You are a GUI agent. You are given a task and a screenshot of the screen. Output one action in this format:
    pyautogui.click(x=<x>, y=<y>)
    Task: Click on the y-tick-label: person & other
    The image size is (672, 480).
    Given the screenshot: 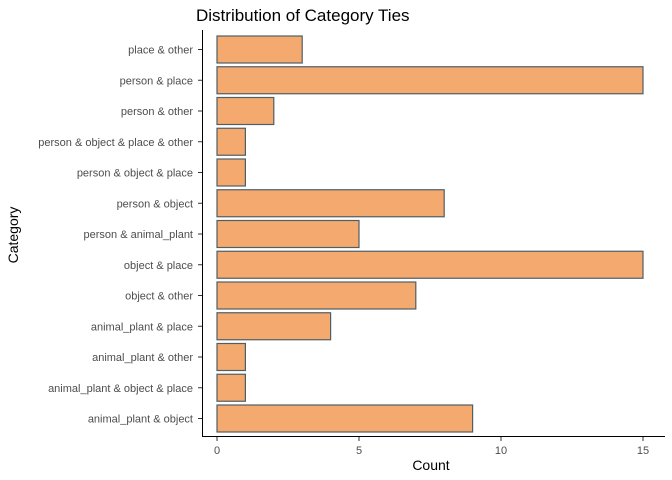 What is the action you would take?
    pyautogui.click(x=157, y=112)
    